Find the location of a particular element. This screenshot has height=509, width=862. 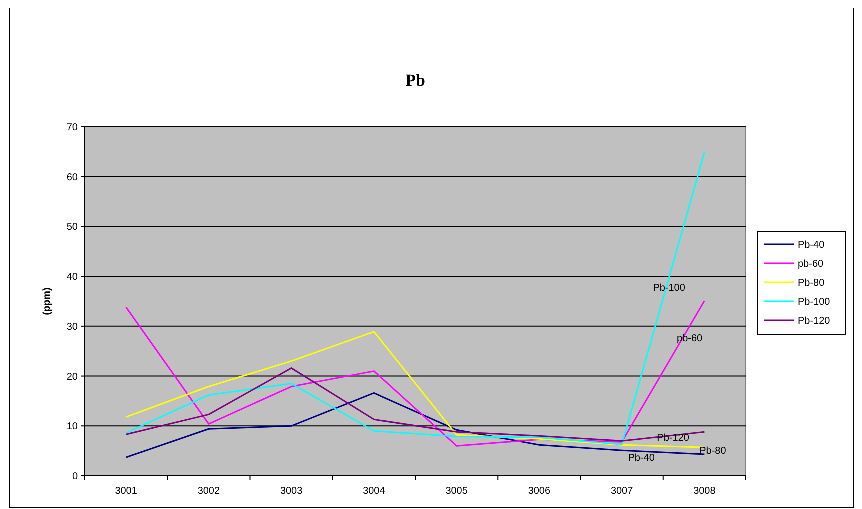

legend-label: pb-60 is located at coordinates (811, 264).